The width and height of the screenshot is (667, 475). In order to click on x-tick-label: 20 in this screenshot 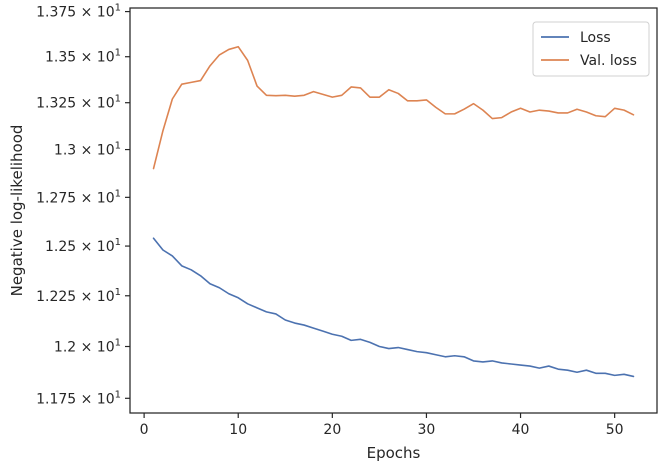, I will do `click(332, 430)`.